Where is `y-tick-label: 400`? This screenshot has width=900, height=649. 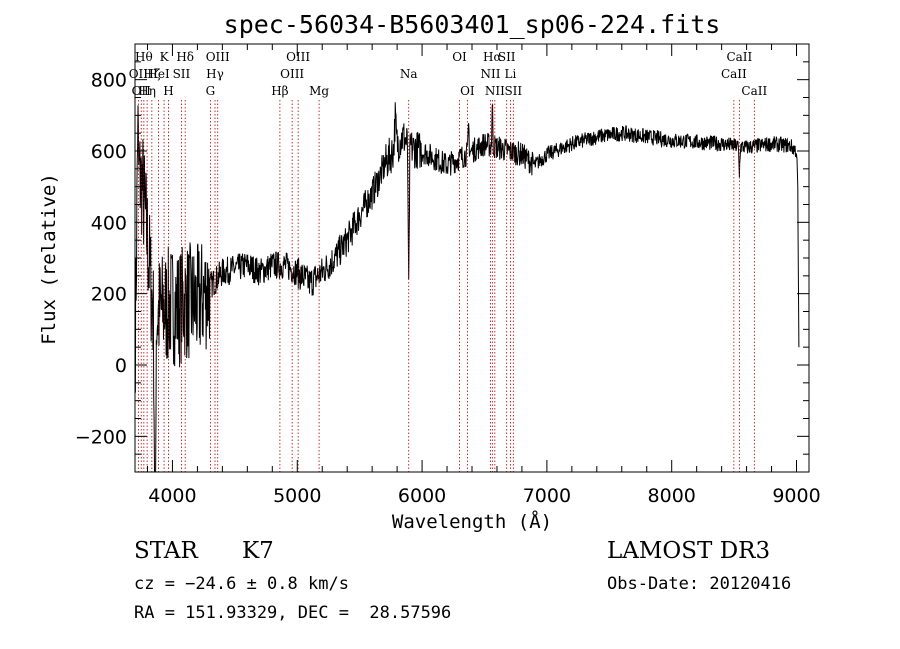 y-tick-label: 400 is located at coordinates (109, 223).